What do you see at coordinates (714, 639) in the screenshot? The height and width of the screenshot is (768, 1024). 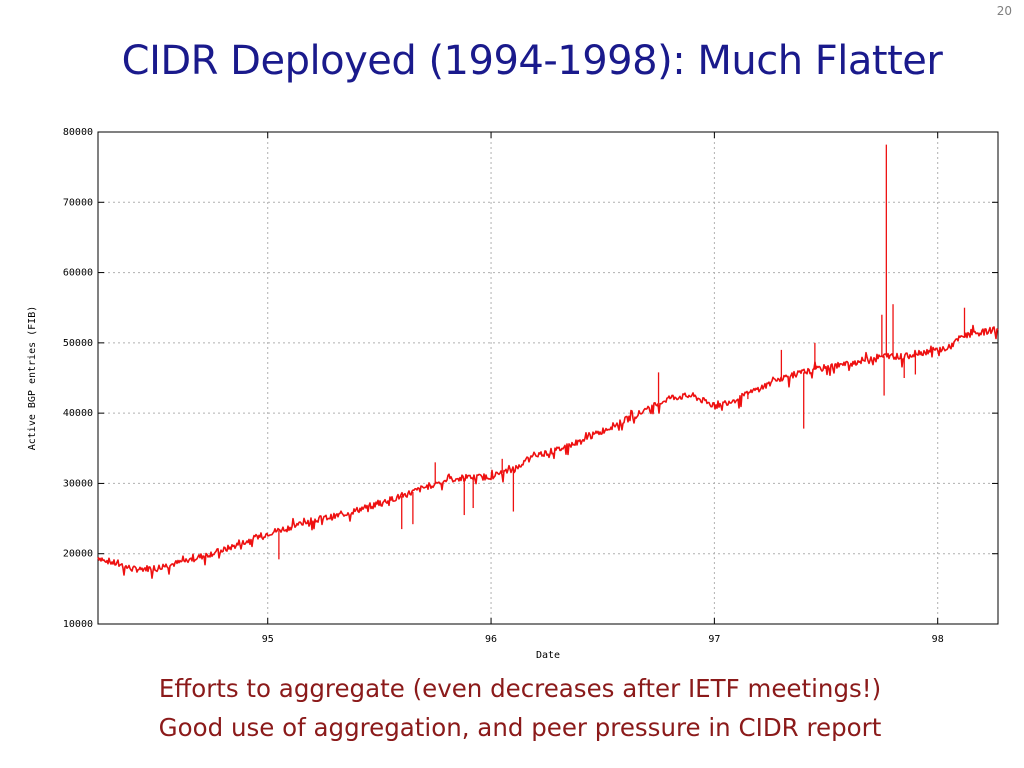 I see `x-tick-label: 97` at bounding box center [714, 639].